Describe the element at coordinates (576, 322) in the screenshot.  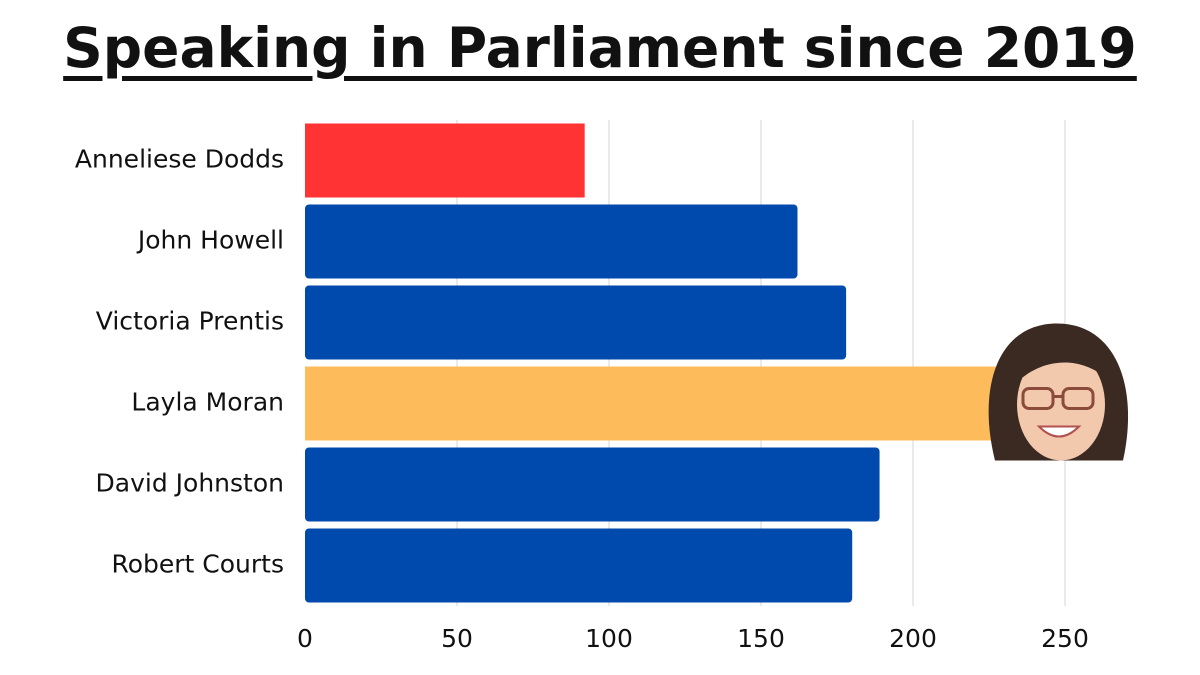
I see `bar-victoria-prentis` at that location.